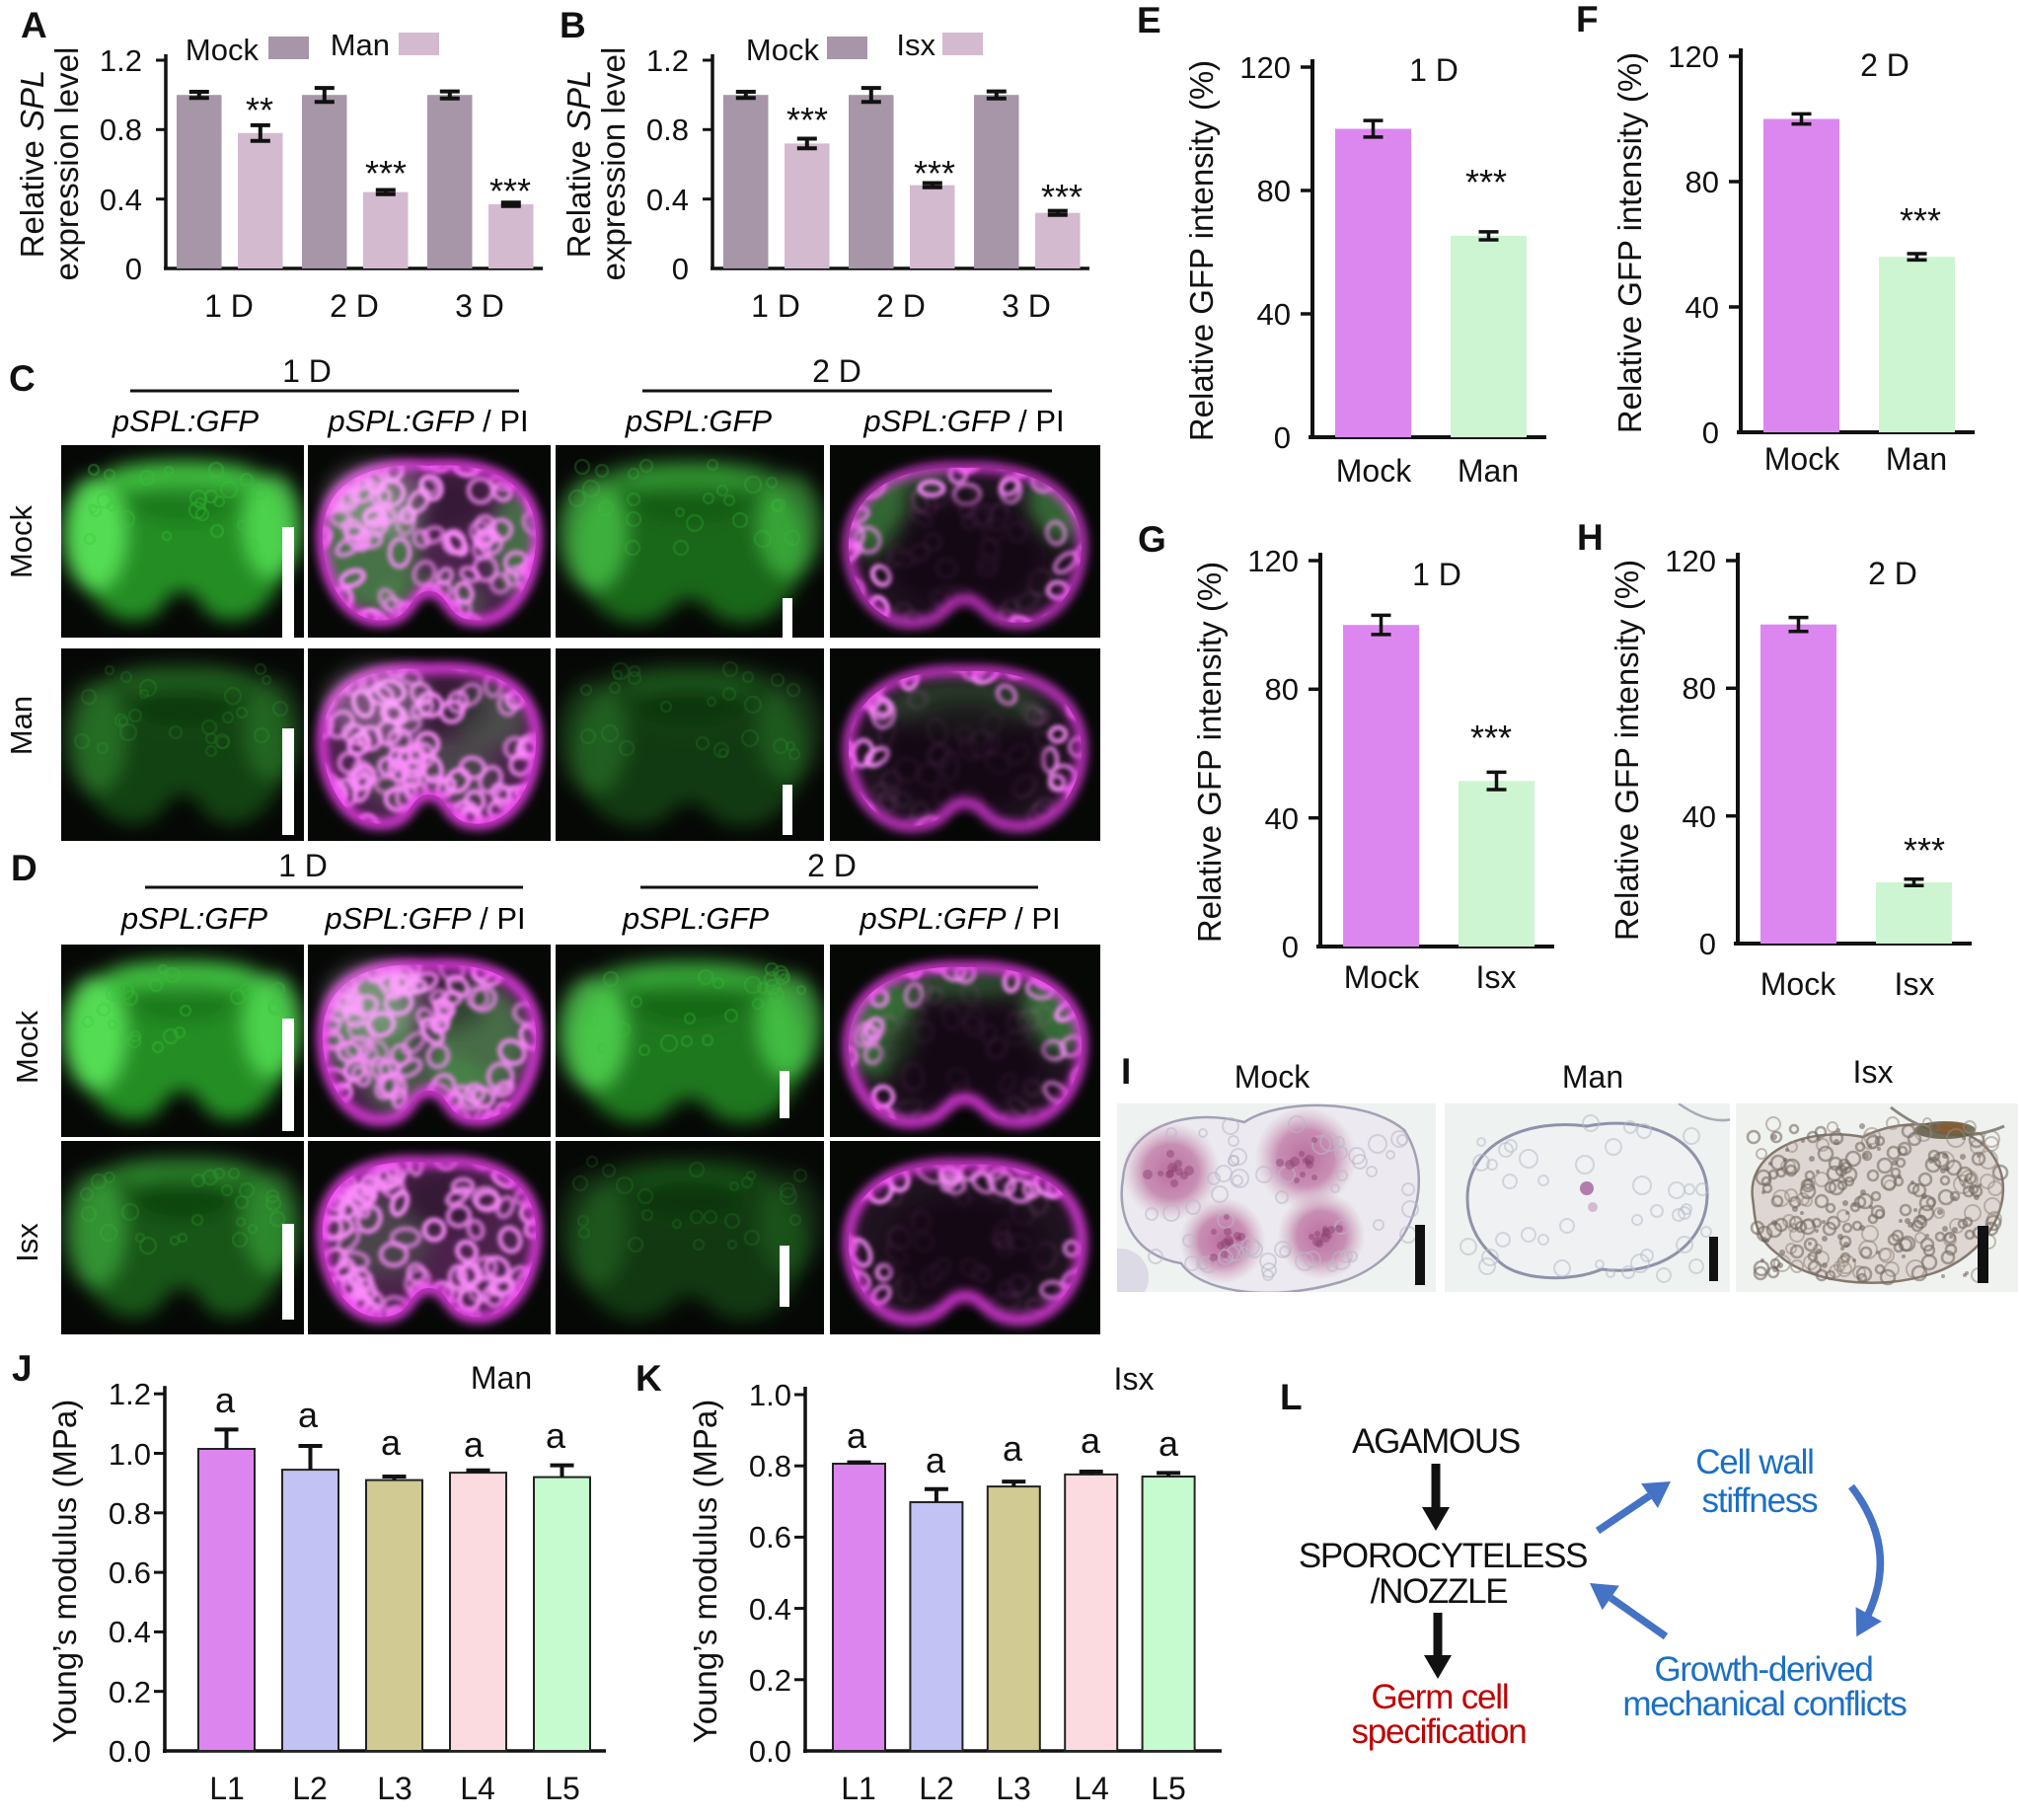 The width and height of the screenshot is (2021, 1820). What do you see at coordinates (1149, 20) in the screenshot?
I see `svg-text: E` at bounding box center [1149, 20].